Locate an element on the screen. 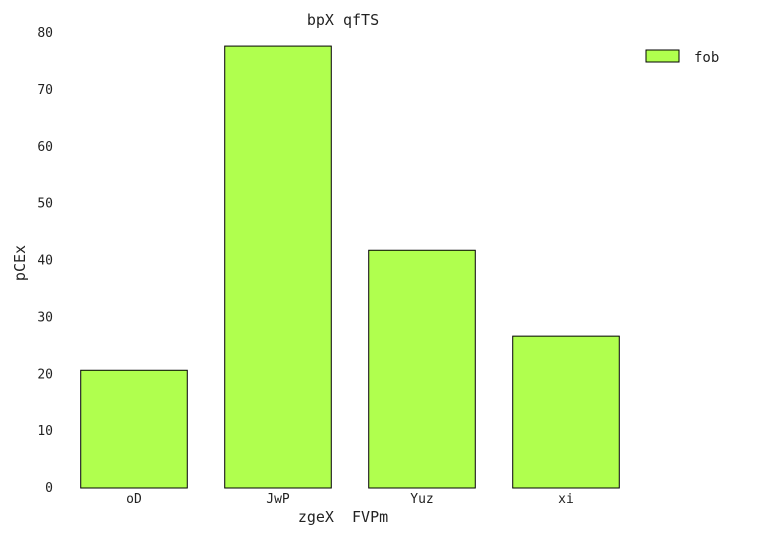 The width and height of the screenshot is (770, 539). y-tick-label: 40 is located at coordinates (45, 261).